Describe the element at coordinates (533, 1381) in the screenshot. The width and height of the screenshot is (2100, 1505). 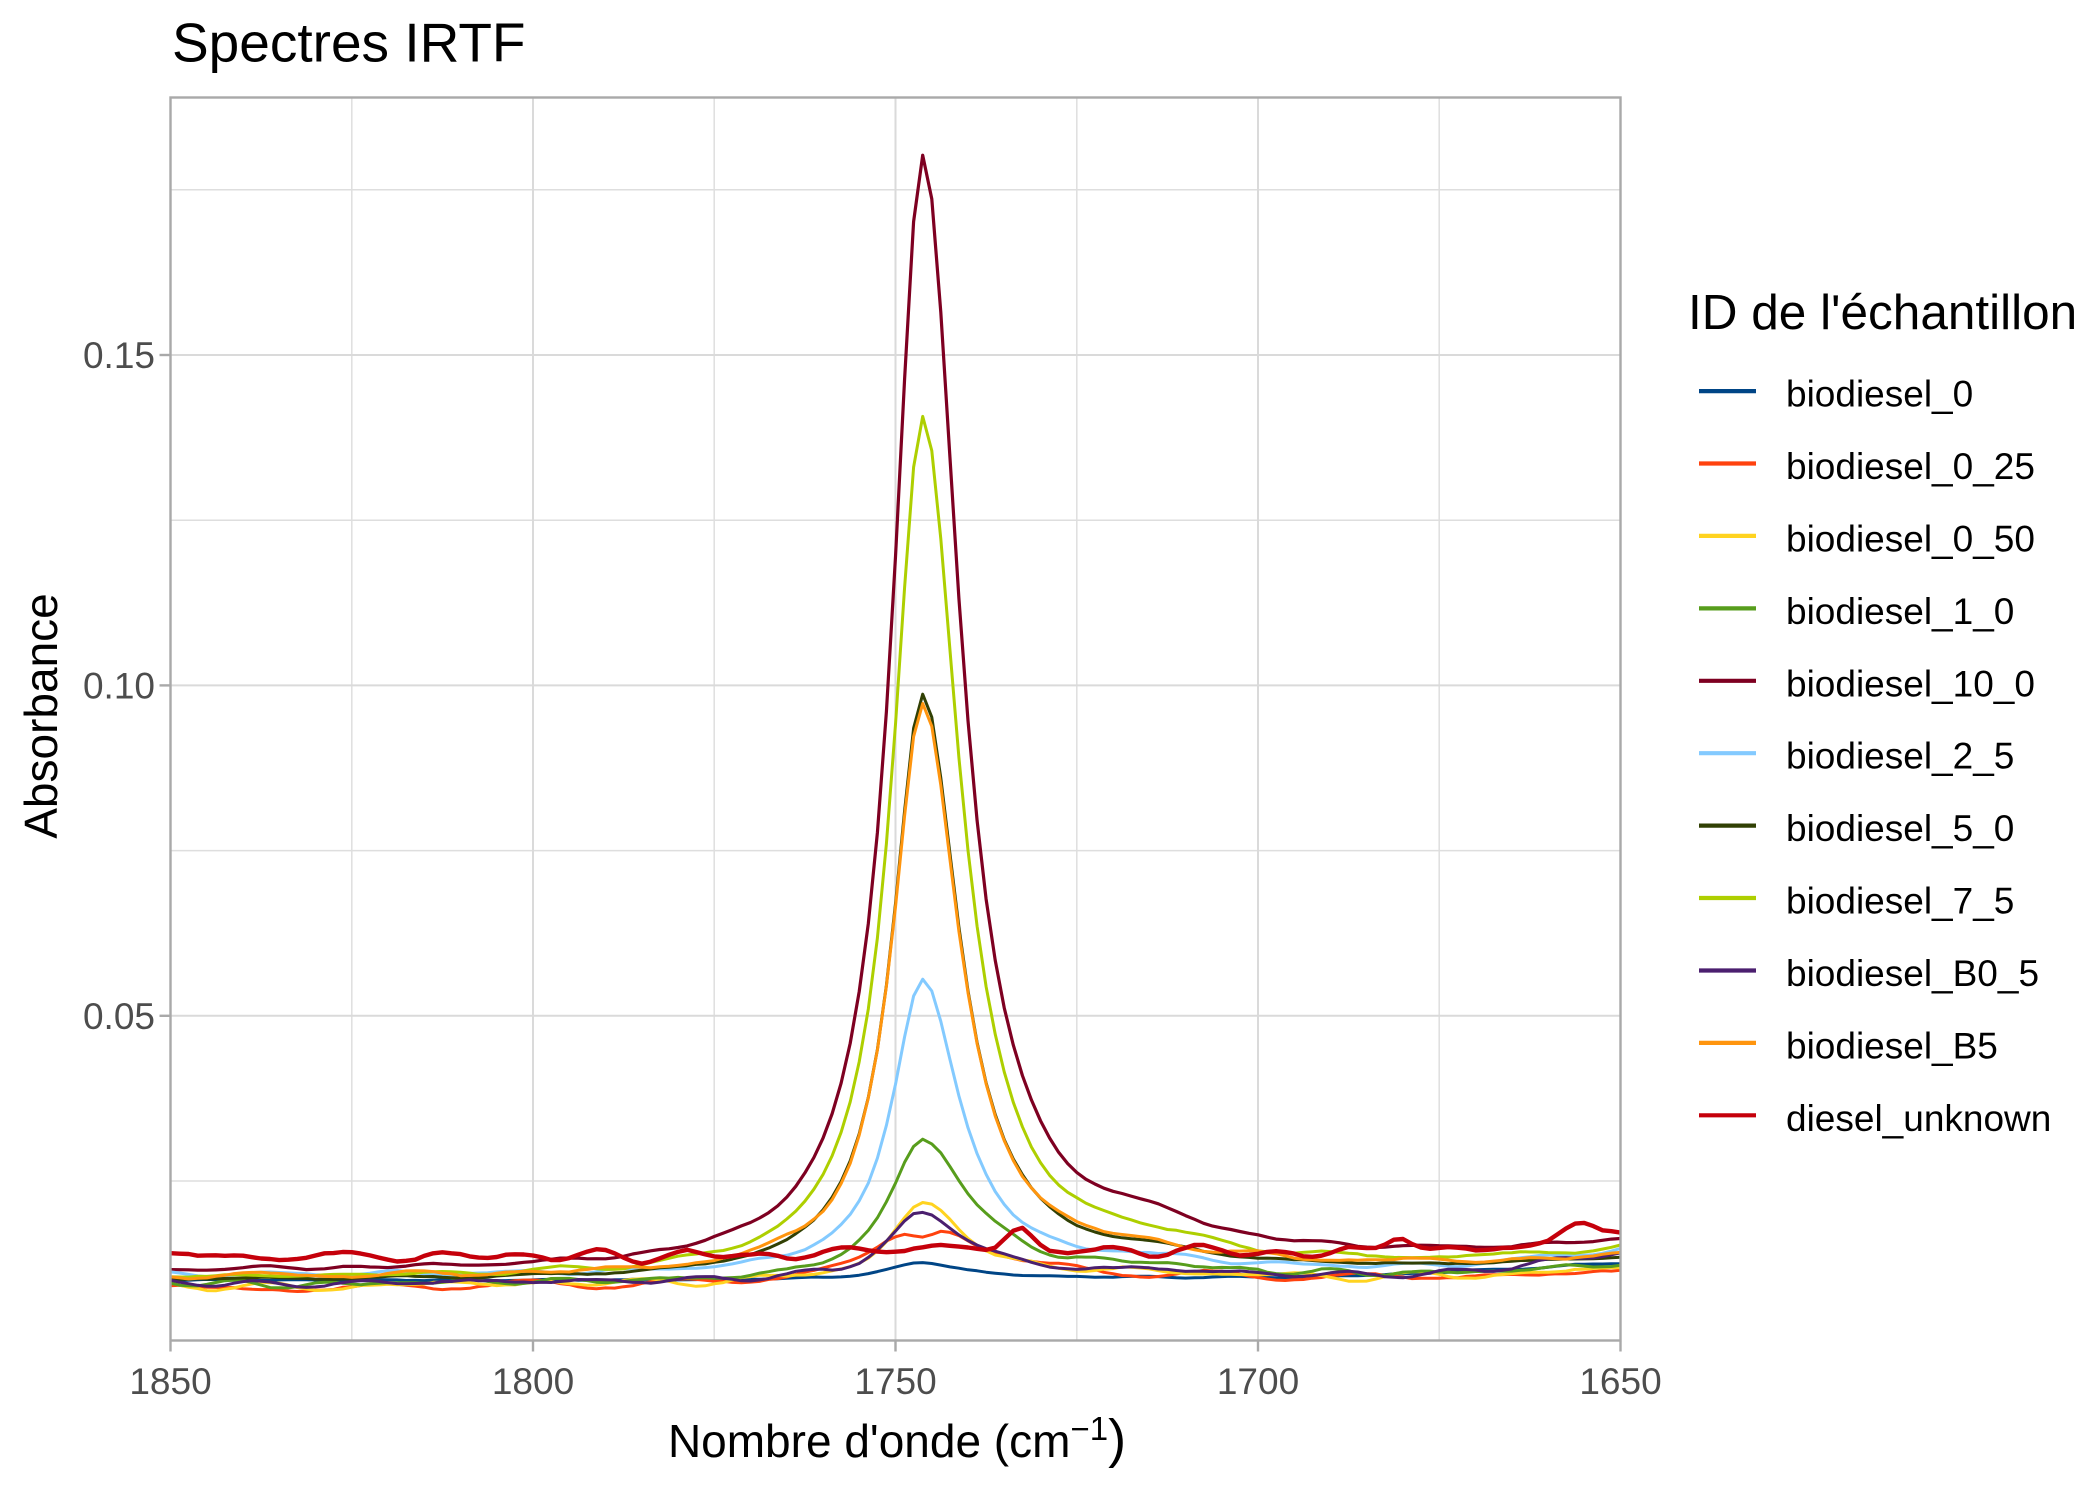
I see `svg-text: 1800` at that location.